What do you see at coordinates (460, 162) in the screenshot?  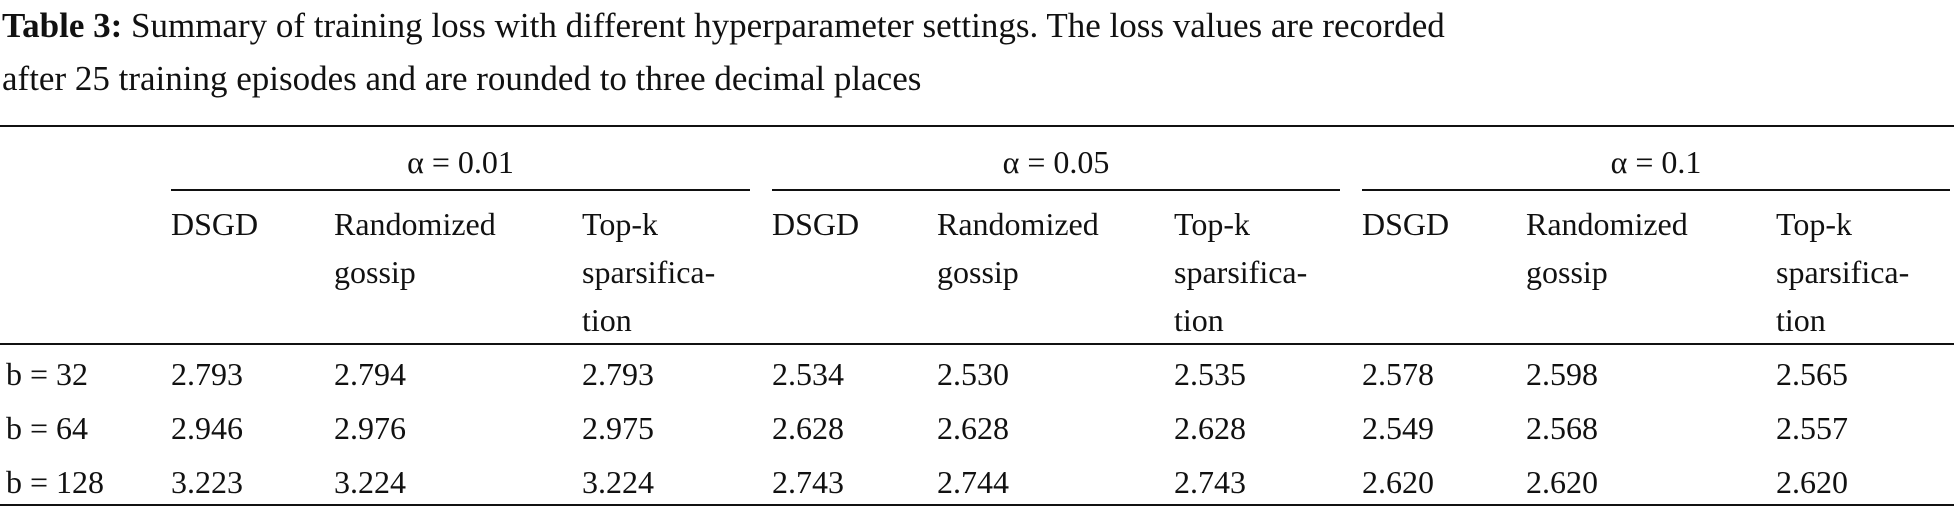 I see `group-header: α = 0.01` at bounding box center [460, 162].